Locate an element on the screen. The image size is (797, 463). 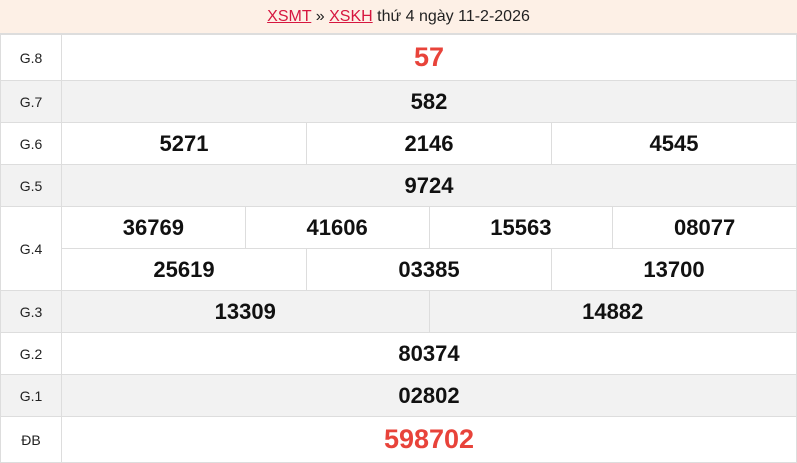
prize-value: 25619 is located at coordinates (184, 269).